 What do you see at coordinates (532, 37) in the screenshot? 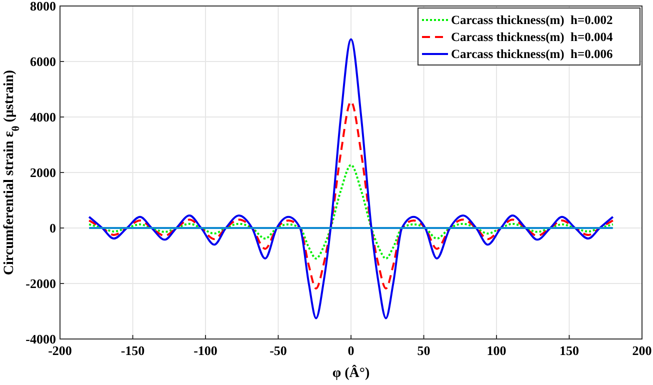
I see `legend-label: Carcass thickness(m) h=0.004` at bounding box center [532, 37].